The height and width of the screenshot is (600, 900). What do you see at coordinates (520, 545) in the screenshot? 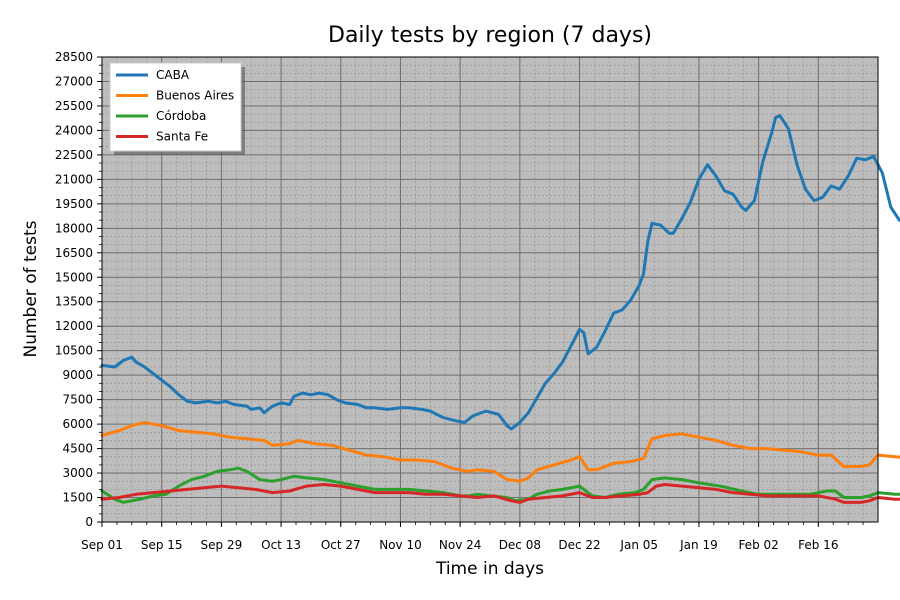
I see `x-tick-label: Dec 08` at bounding box center [520, 545].